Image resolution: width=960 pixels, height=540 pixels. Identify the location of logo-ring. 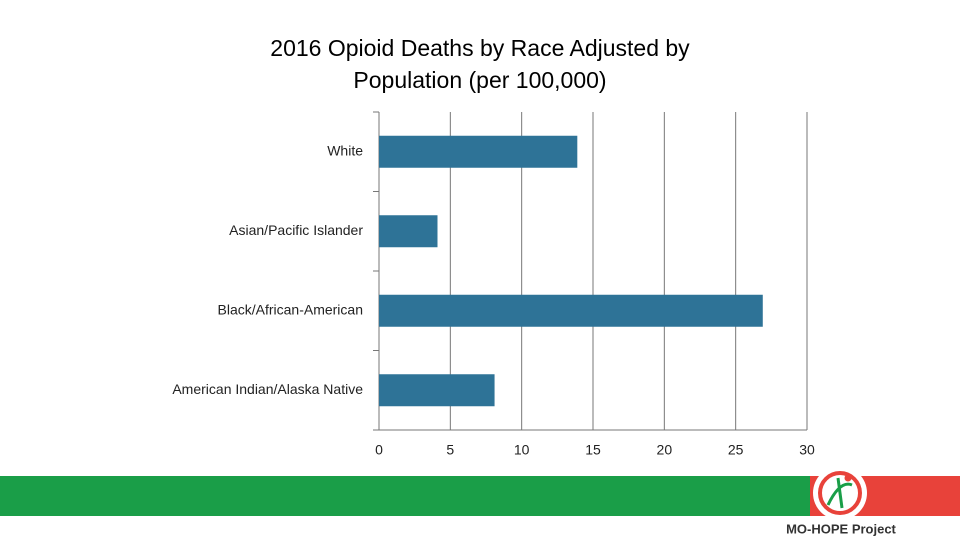
(840, 493).